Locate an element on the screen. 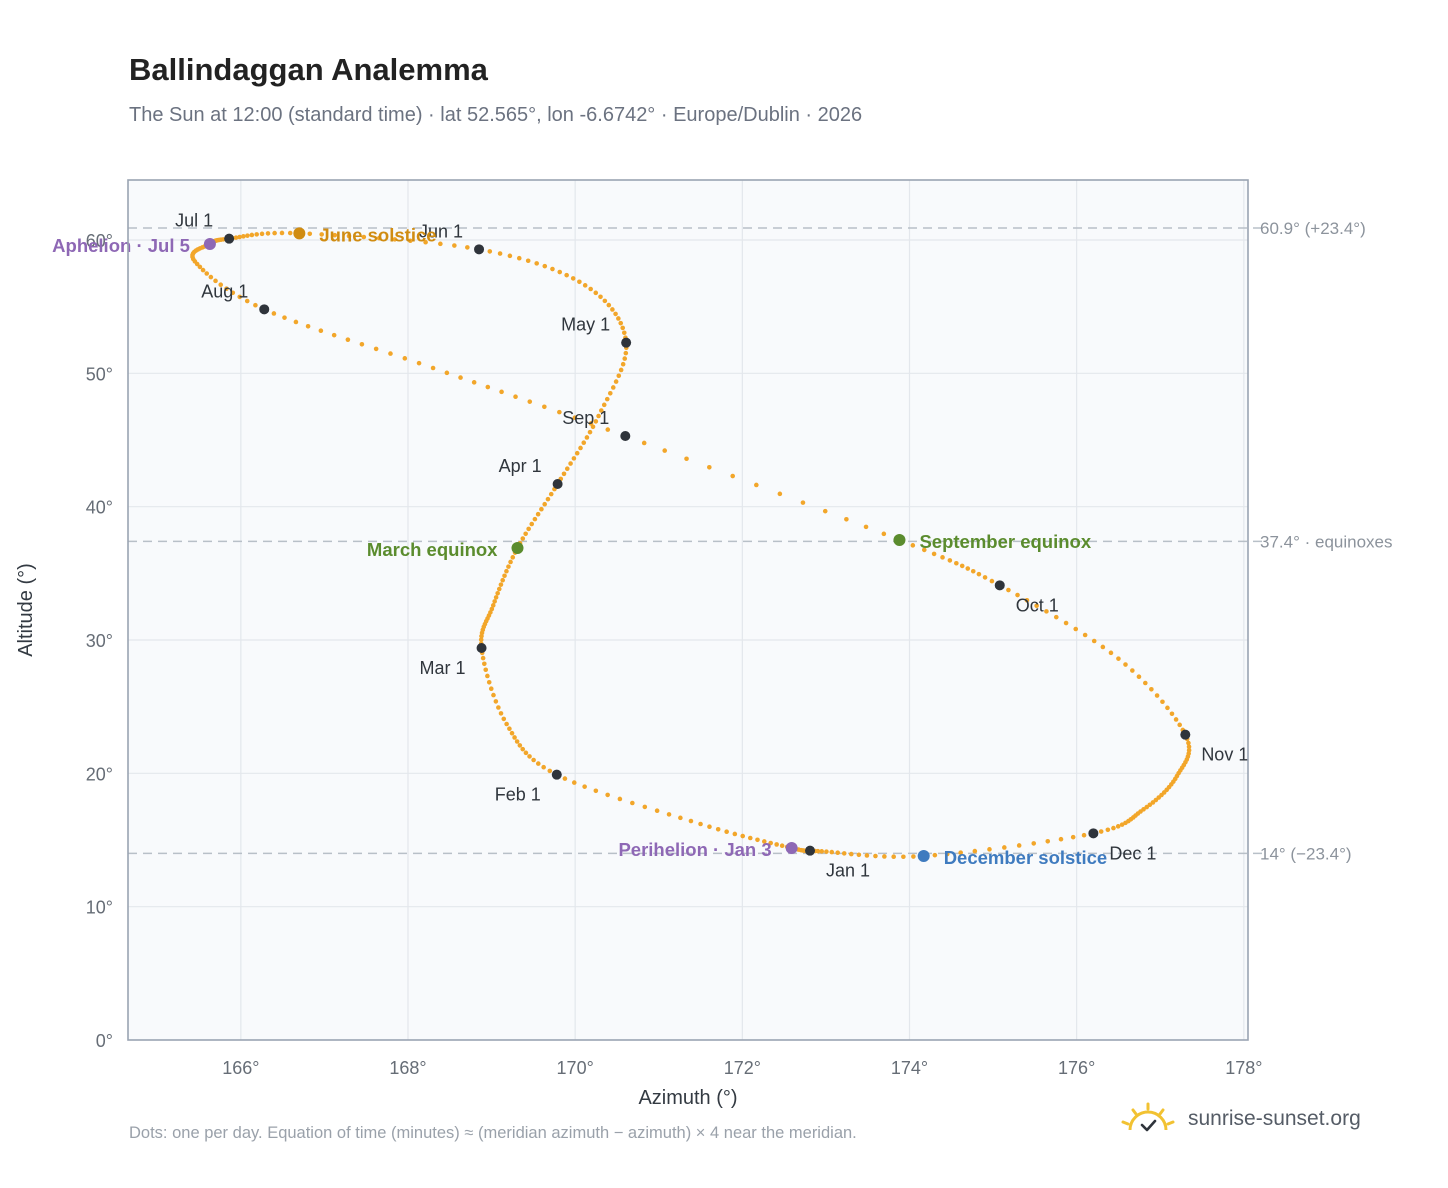 Image resolution: width=1448 pixels, height=1188 pixels. y-tick-label: 20° is located at coordinates (99, 774).